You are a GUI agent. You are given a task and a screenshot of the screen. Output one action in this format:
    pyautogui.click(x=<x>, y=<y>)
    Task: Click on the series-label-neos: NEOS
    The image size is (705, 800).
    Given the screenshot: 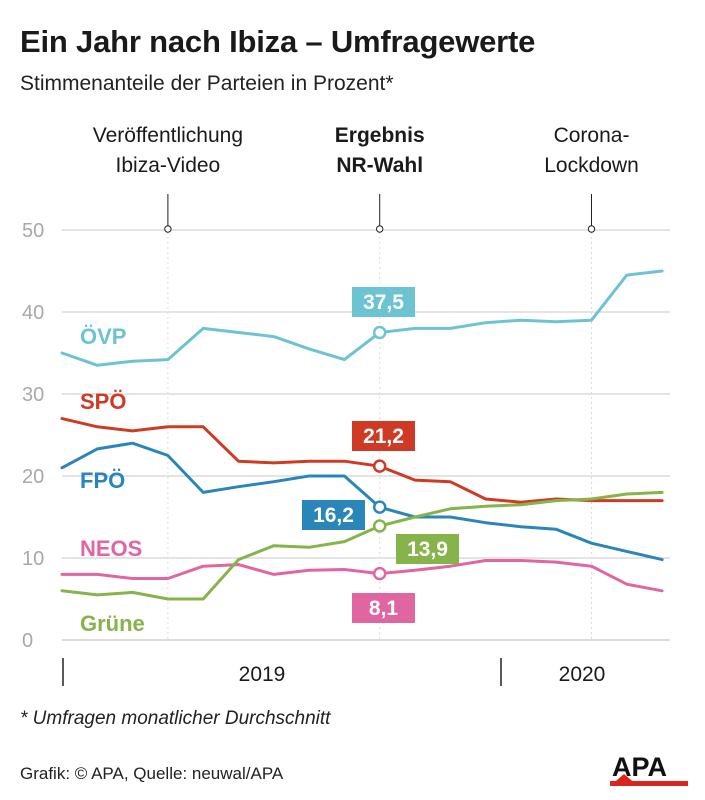 What is the action you would take?
    pyautogui.click(x=111, y=548)
    